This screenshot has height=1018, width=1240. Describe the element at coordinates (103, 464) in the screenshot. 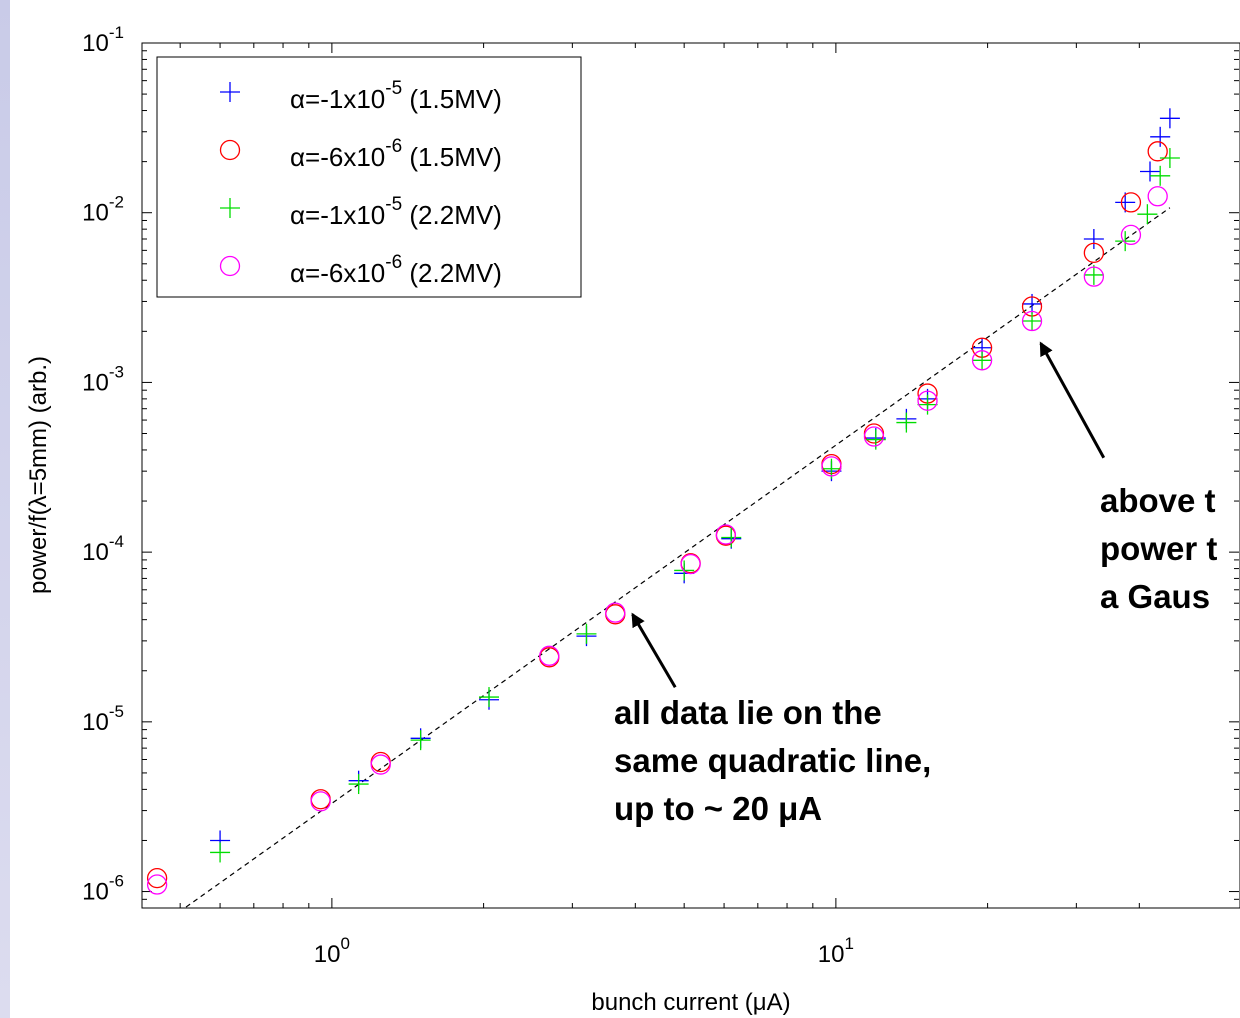

I see `y-tick-labels: 10⁻⁶ 10⁻⁵ 10⁻⁴ 10⁻³ 10⁻² 10⁻¹` at that location.